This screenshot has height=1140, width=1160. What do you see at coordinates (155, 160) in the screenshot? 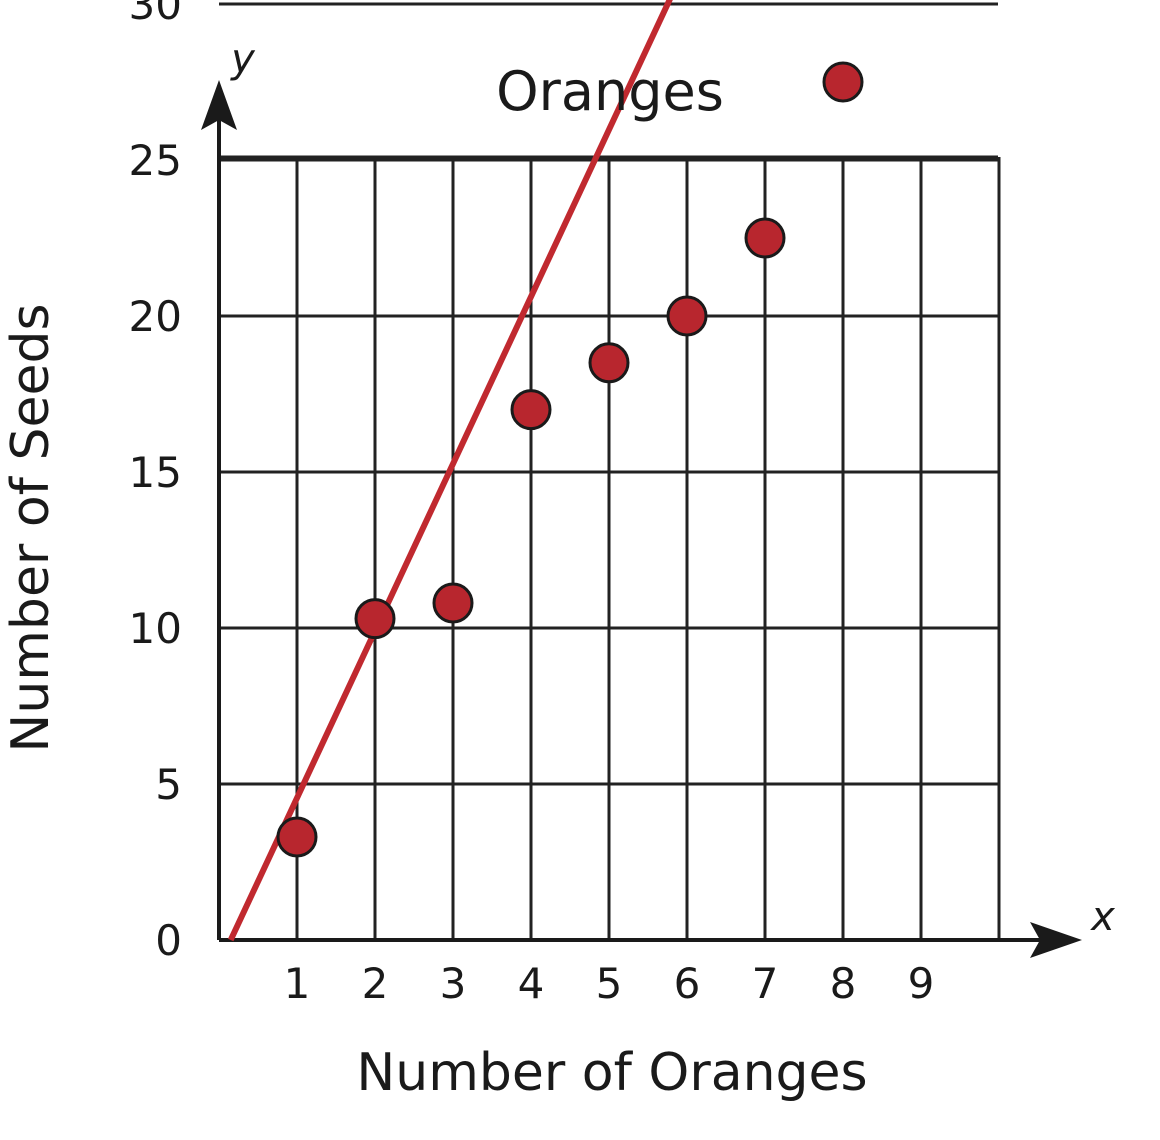
I see `y-tick-label: 25` at bounding box center [155, 160].